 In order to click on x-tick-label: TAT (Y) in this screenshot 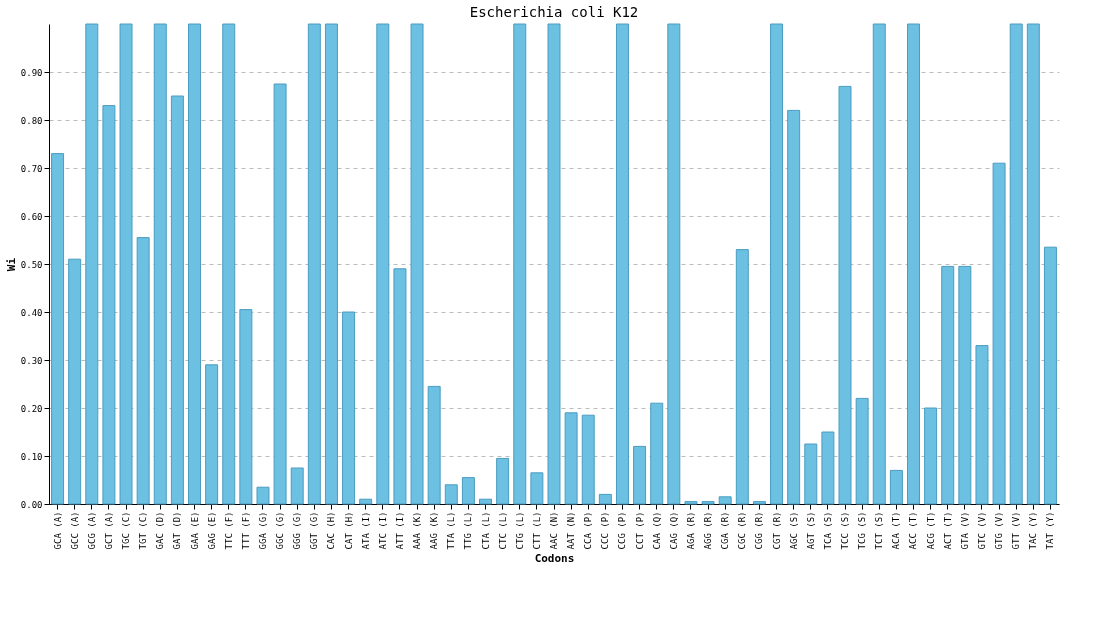, I will do `click(1050, 530)`.